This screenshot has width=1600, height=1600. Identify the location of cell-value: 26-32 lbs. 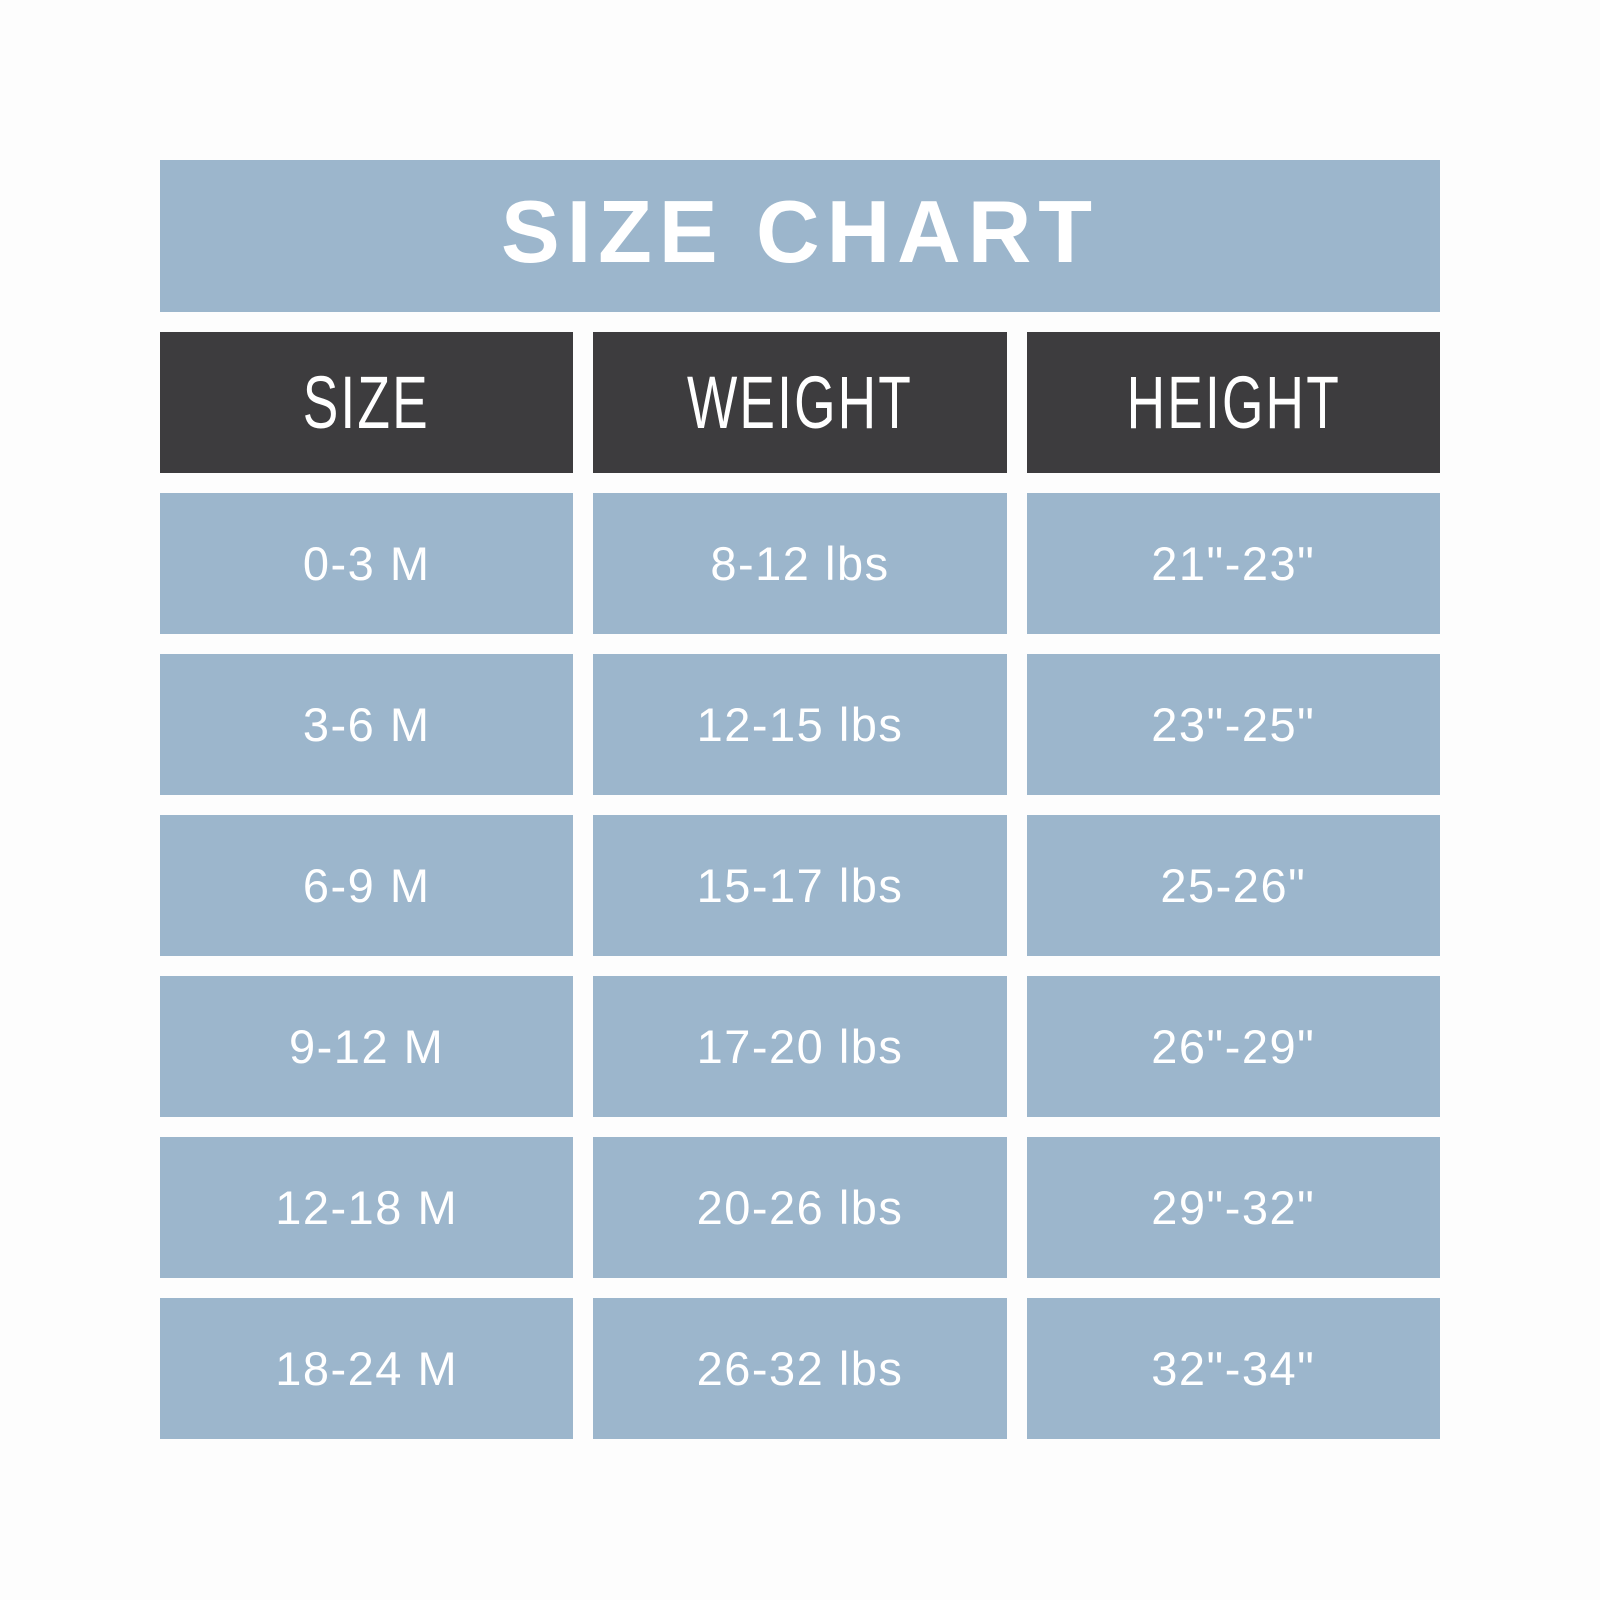
(800, 1368).